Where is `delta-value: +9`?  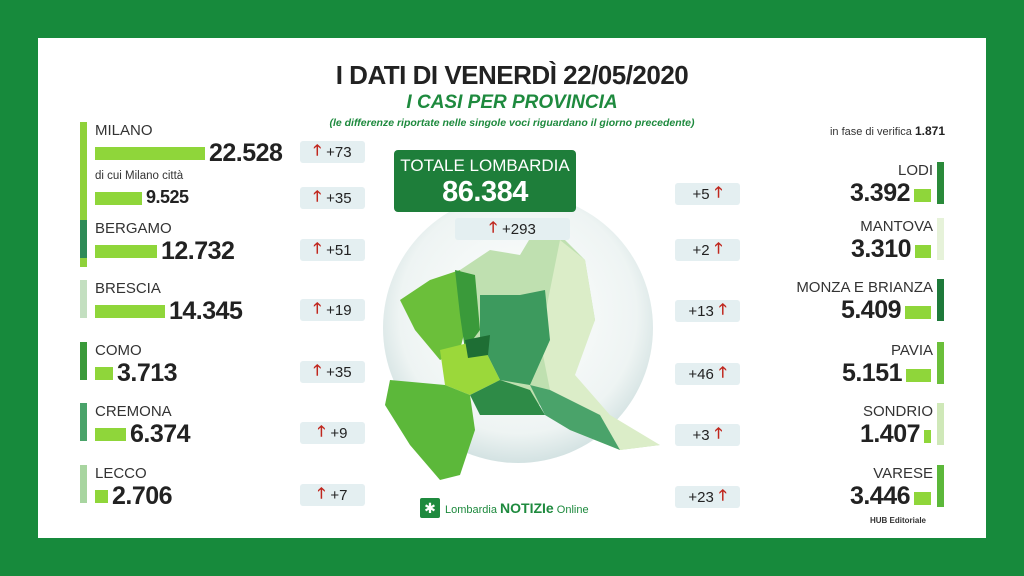 delta-value: +9 is located at coordinates (339, 433).